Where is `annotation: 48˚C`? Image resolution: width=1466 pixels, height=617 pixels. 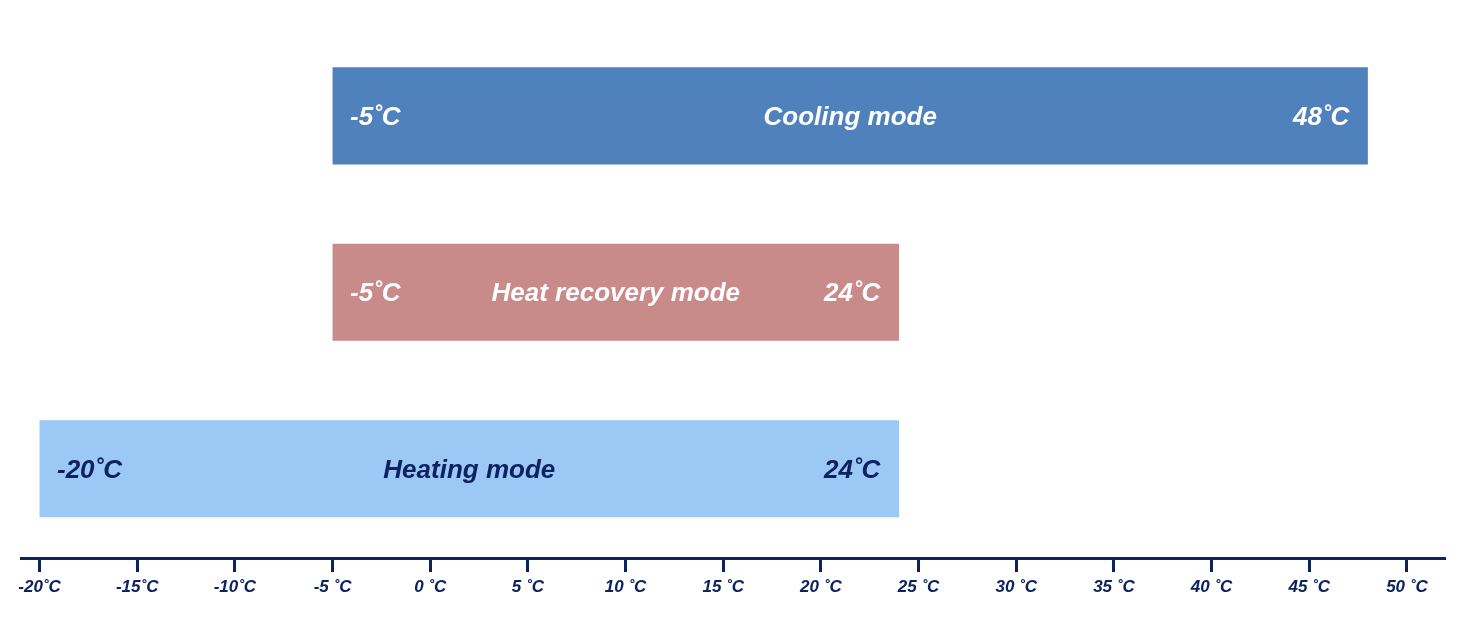 annotation: 48˚C is located at coordinates (1321, 116).